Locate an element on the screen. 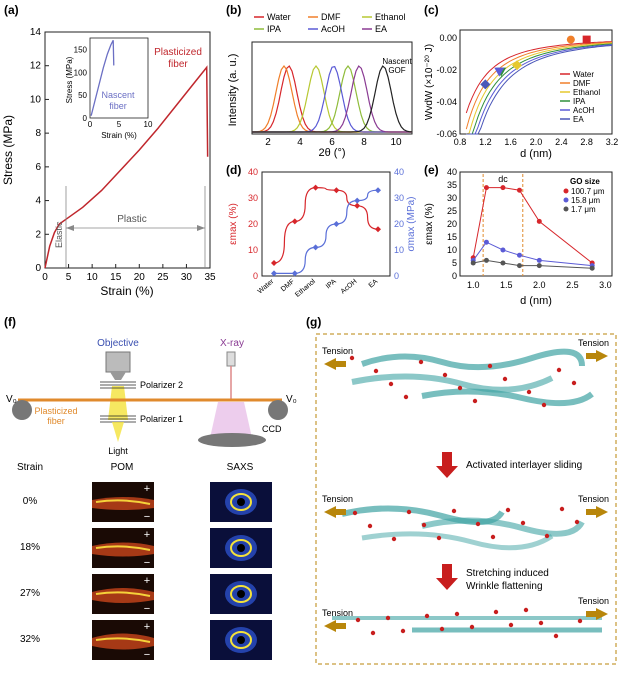 The image size is (622, 675). panel-label-c: (c) is located at coordinates (431, 10).